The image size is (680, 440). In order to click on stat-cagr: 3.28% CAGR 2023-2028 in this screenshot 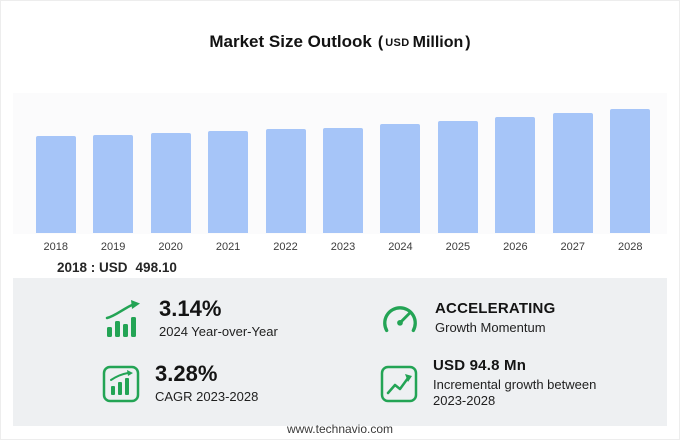, I will do `click(240, 382)`.